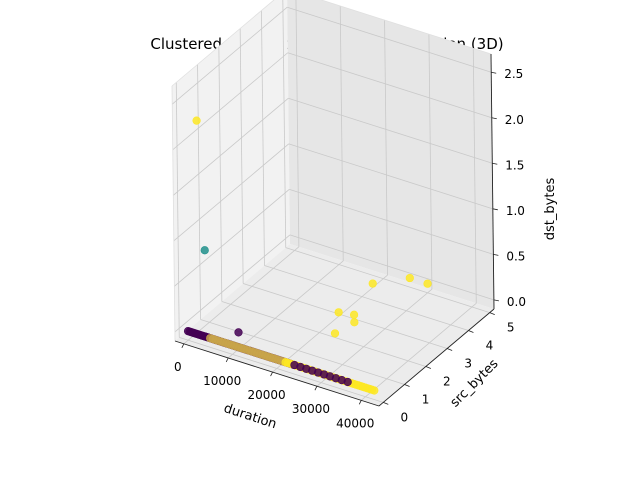  Describe the element at coordinates (250, 416) in the screenshot. I see `x-axis-label: duration` at that location.